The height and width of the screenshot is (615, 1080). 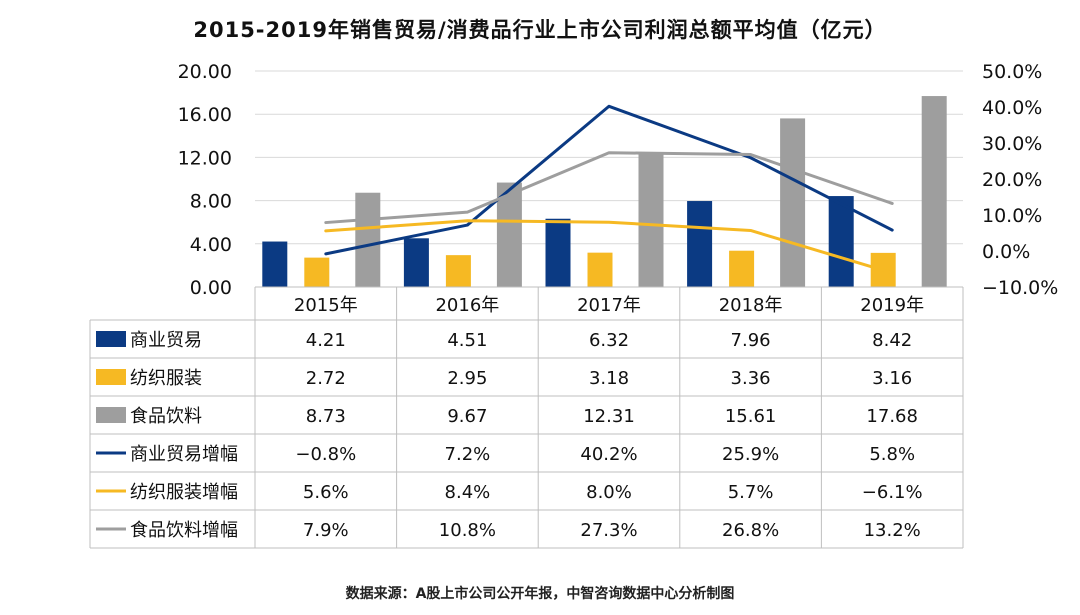 What do you see at coordinates (609, 247) in the screenshot?
I see `line-纺织服装增幅` at bounding box center [609, 247].